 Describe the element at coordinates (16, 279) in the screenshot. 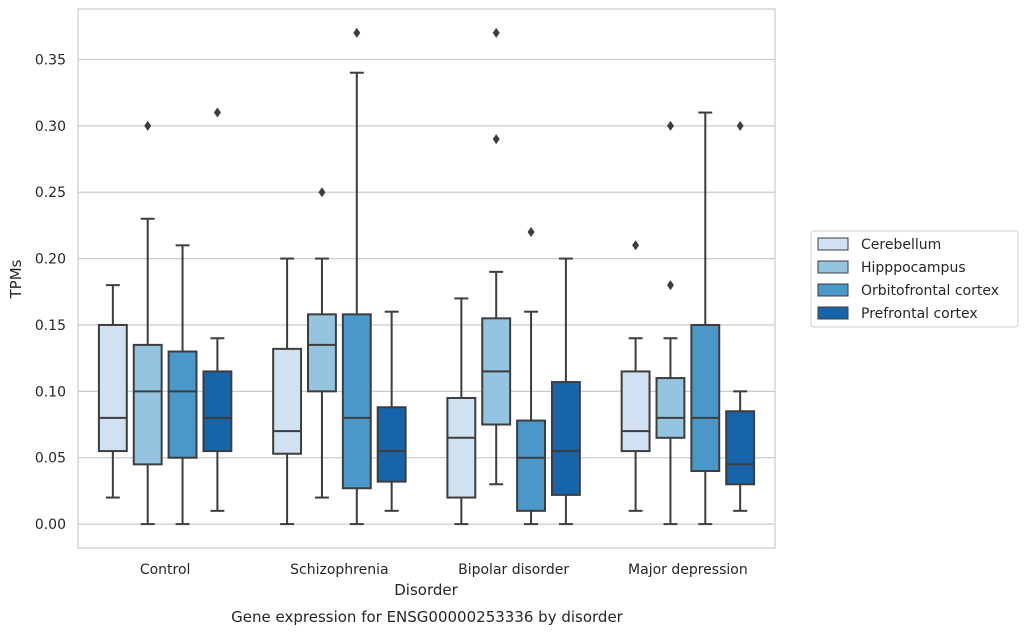

I see `y-axis-label: TPMs` at that location.